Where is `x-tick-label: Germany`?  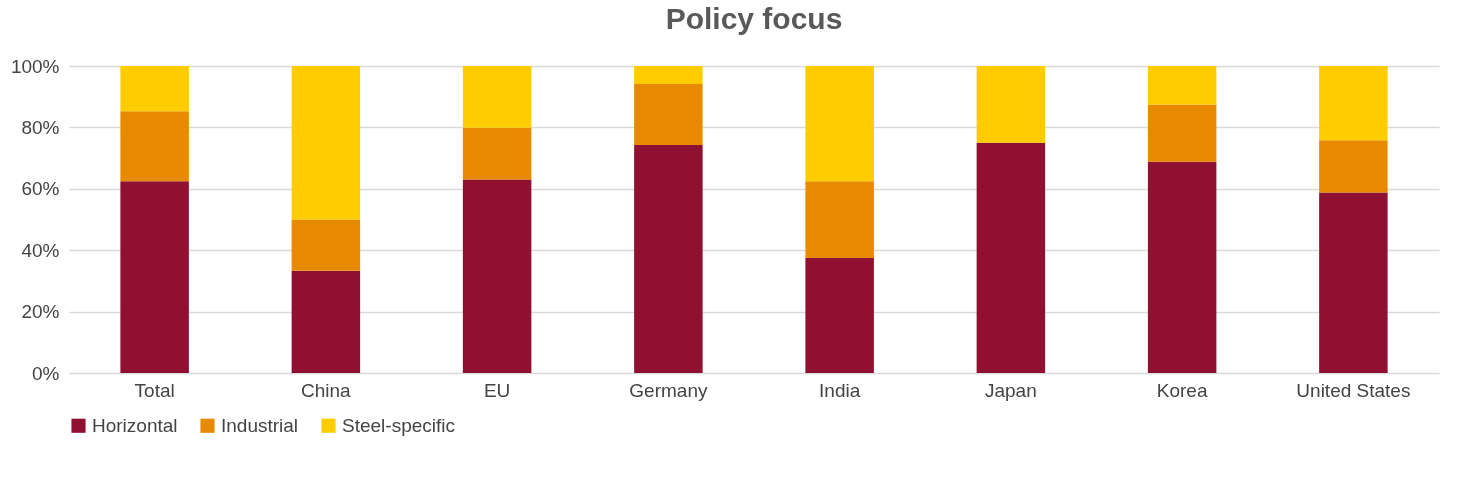 x-tick-label: Germany is located at coordinates (668, 390).